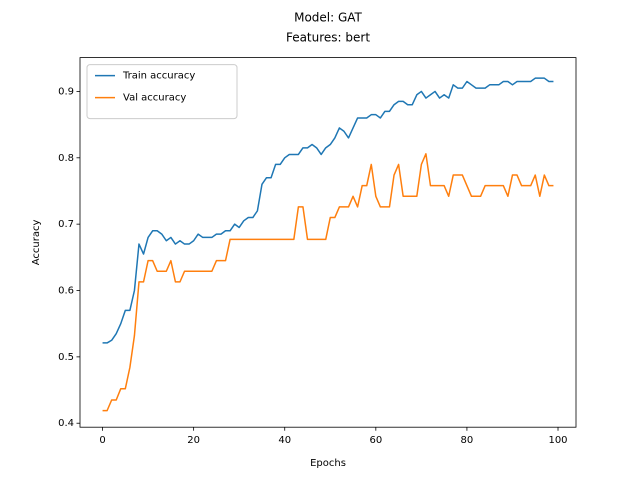 The image size is (640, 480). I want to click on legend-label: Val accuracy, so click(154, 98).